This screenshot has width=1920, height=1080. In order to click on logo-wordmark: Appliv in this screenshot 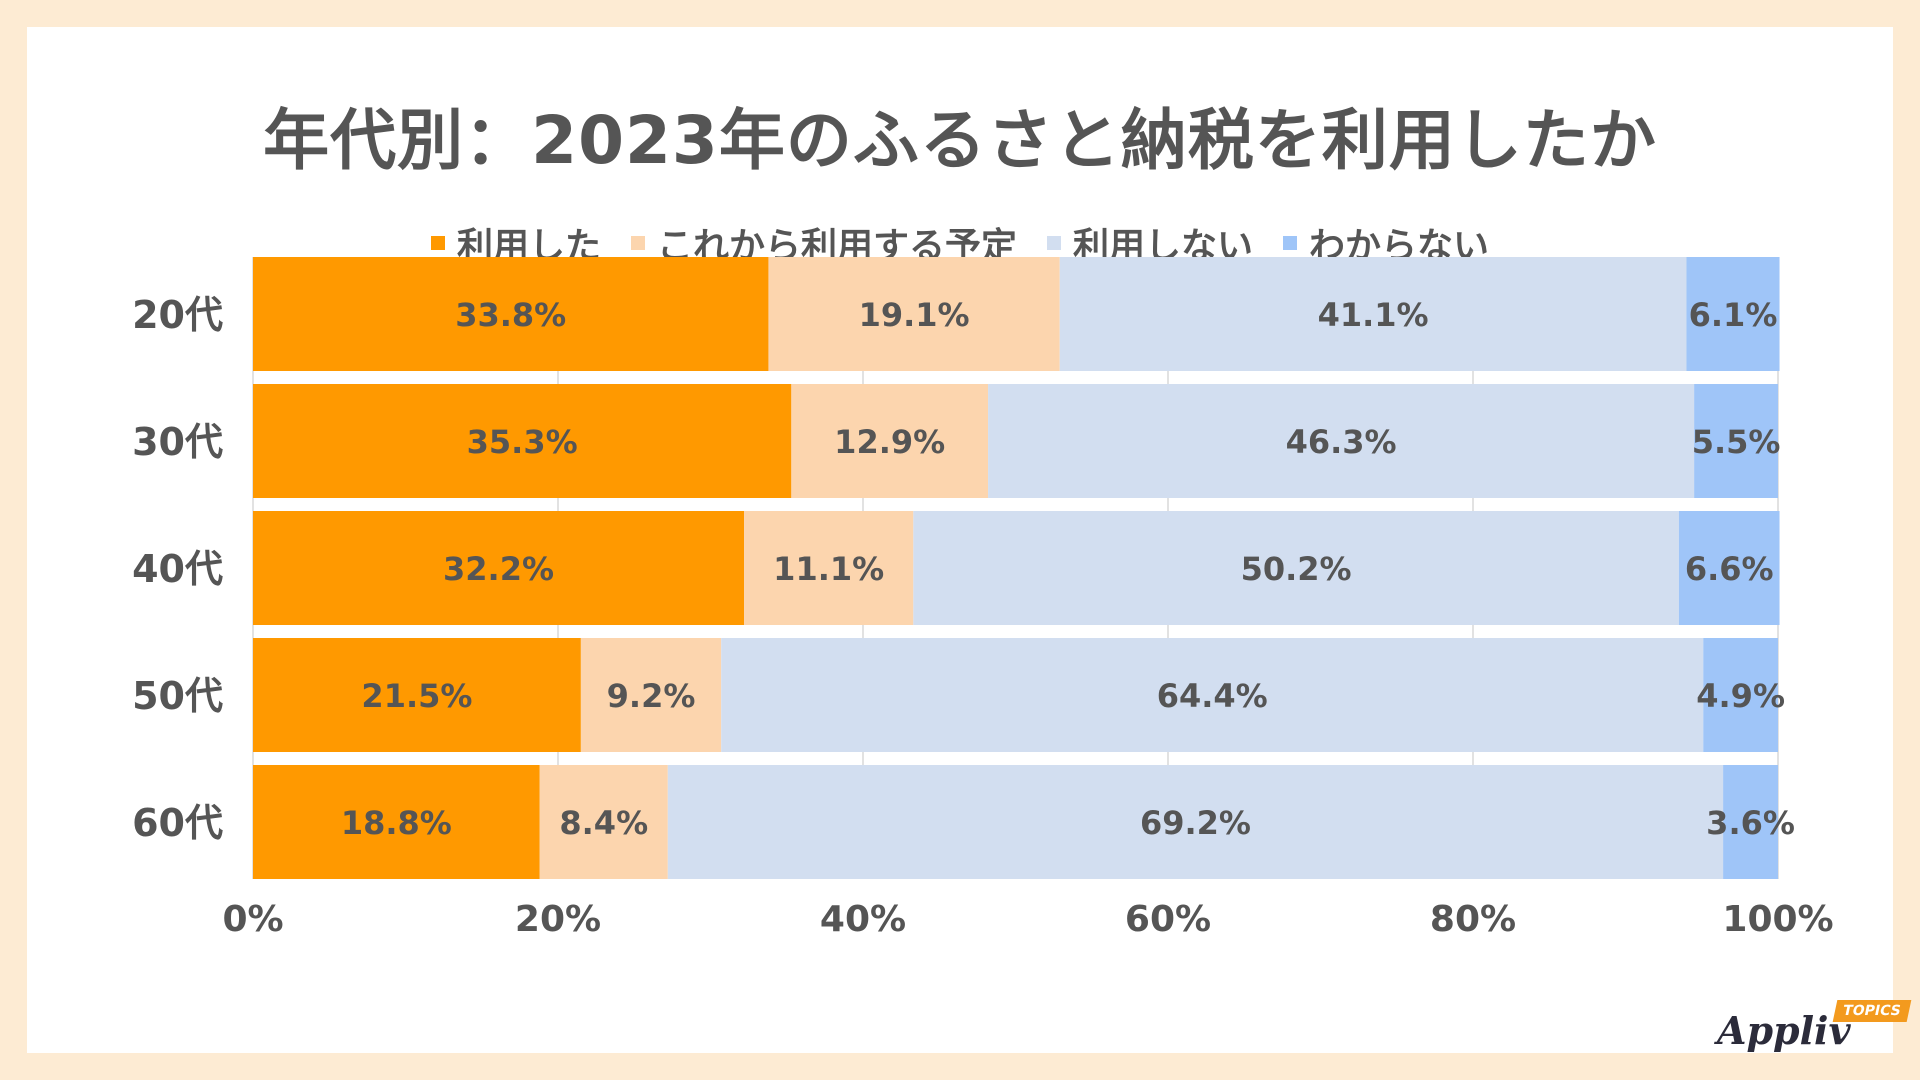, I will do `click(1784, 1030)`.